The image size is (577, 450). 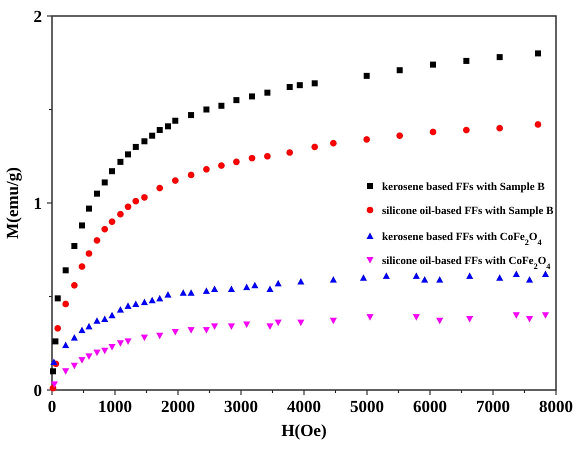 What do you see at coordinates (468, 211) in the screenshot?
I see `legend-label: silicone oil-based FFs with Sample B` at bounding box center [468, 211].